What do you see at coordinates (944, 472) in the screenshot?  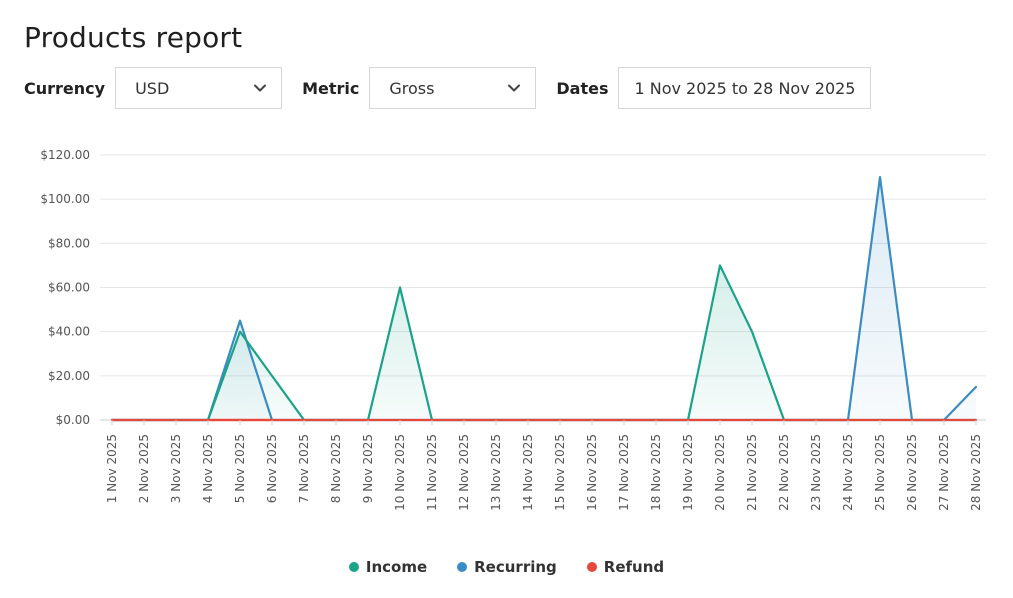 I see `x-tick-label: 27 Nov 2025` at bounding box center [944, 472].